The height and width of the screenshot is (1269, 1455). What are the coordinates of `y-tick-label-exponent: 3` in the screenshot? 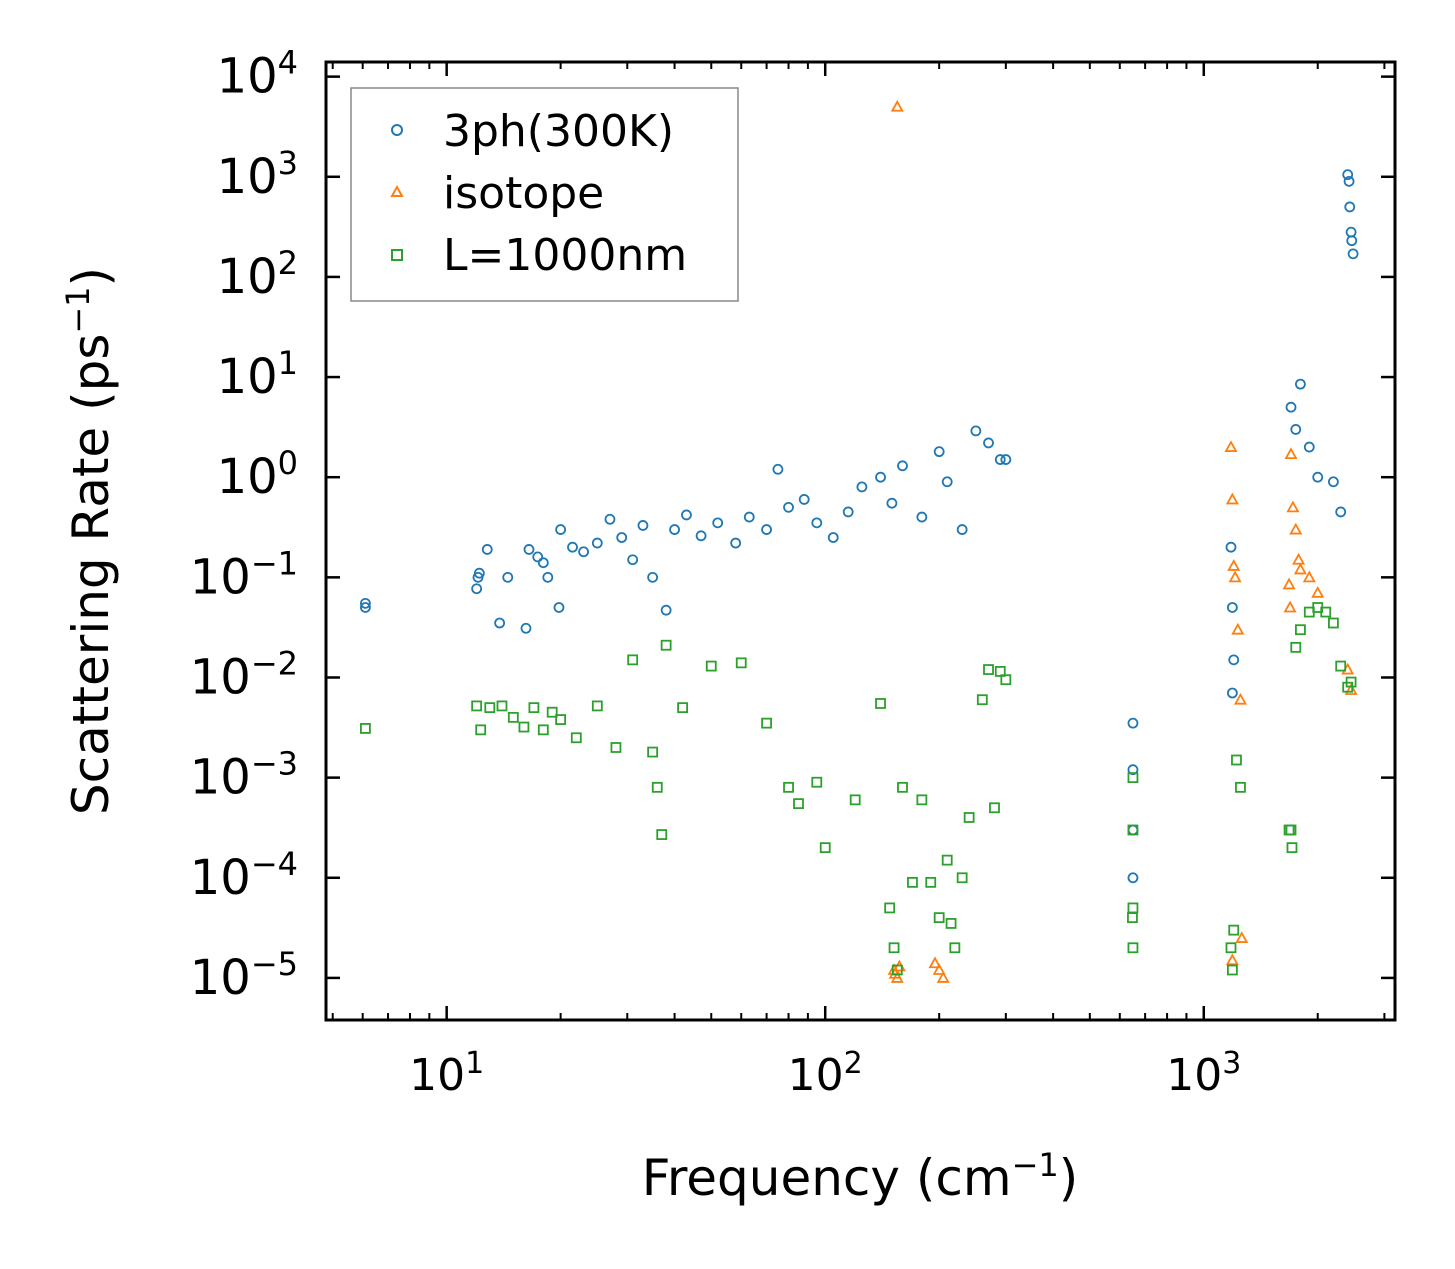 It's located at (288, 163).